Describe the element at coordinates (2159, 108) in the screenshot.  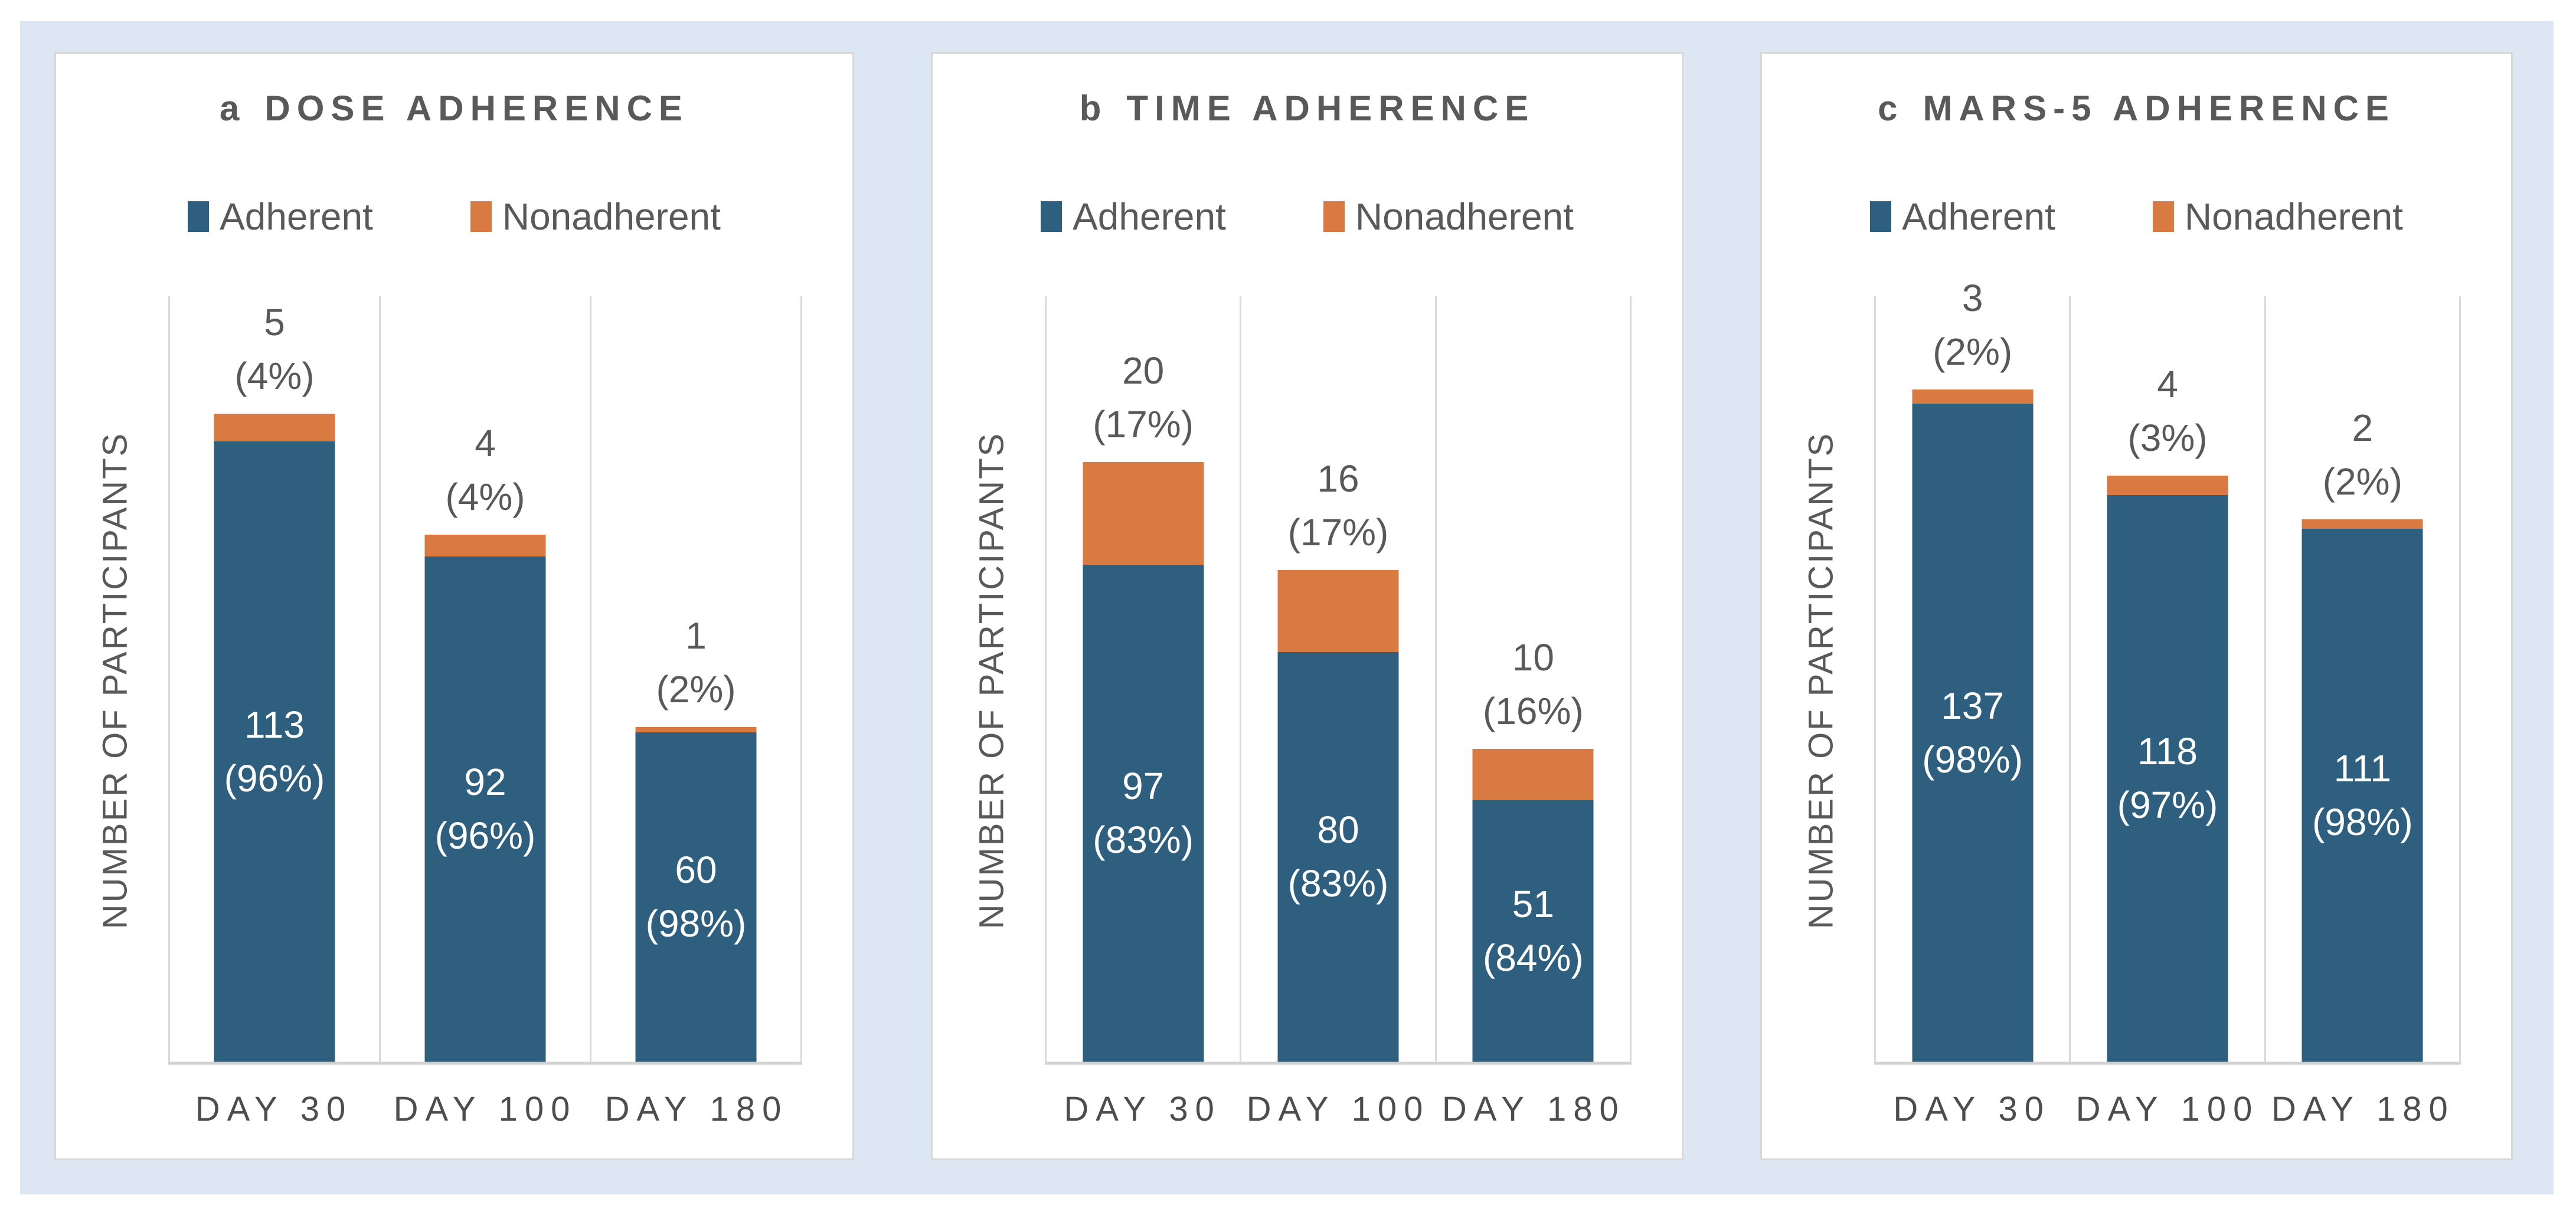
I see `panel-title-text: MARS-5 ADHERENCE` at that location.